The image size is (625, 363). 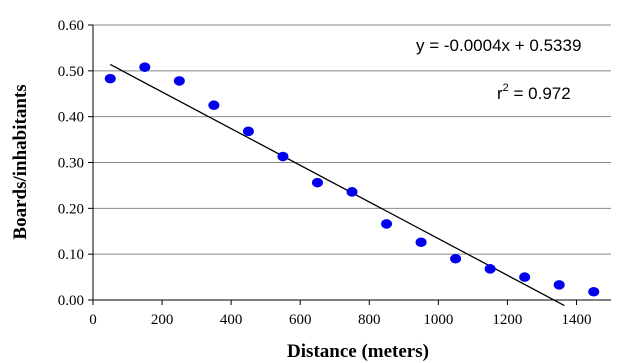 What do you see at coordinates (71, 255) in the screenshot?
I see `y-tick-label: 0.10` at bounding box center [71, 255].